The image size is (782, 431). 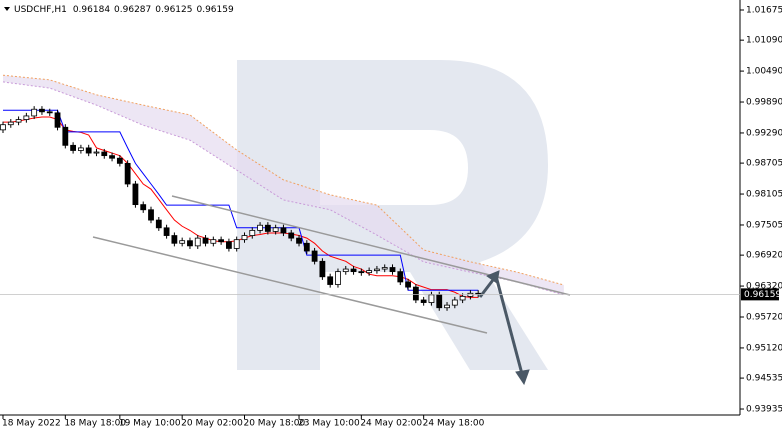 What do you see at coordinates (150, 424) in the screenshot?
I see `x-tick-label: 19 May 10:00` at bounding box center [150, 424].